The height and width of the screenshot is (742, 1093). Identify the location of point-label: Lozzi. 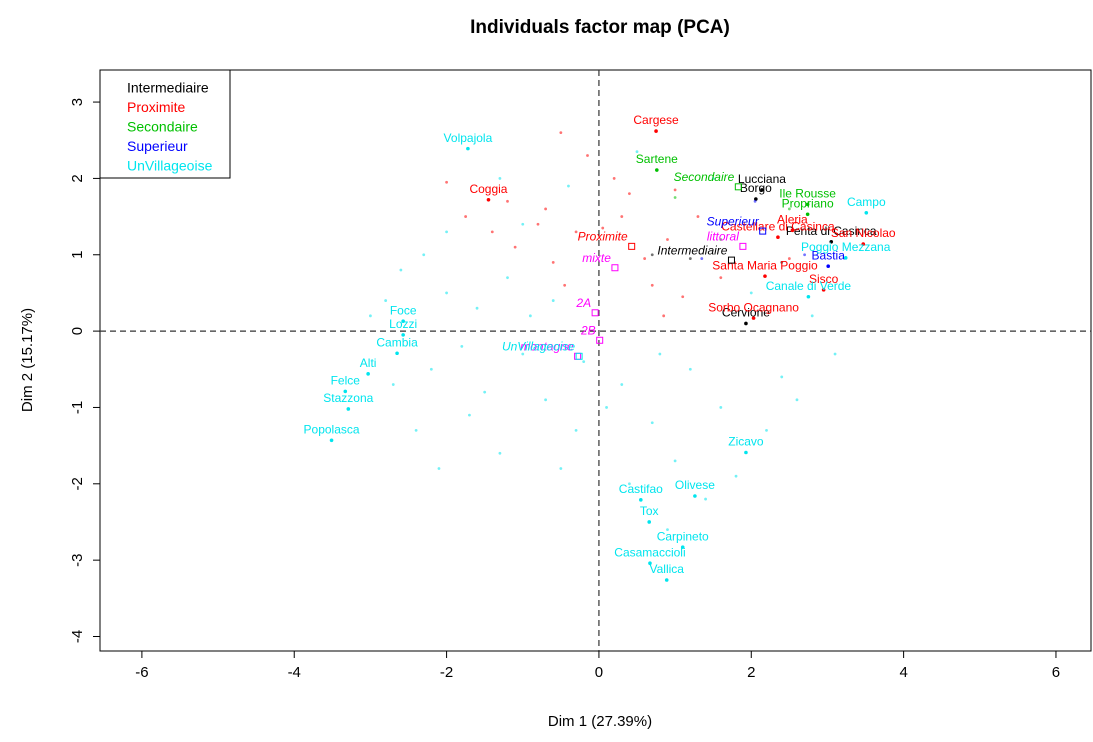
(403, 324).